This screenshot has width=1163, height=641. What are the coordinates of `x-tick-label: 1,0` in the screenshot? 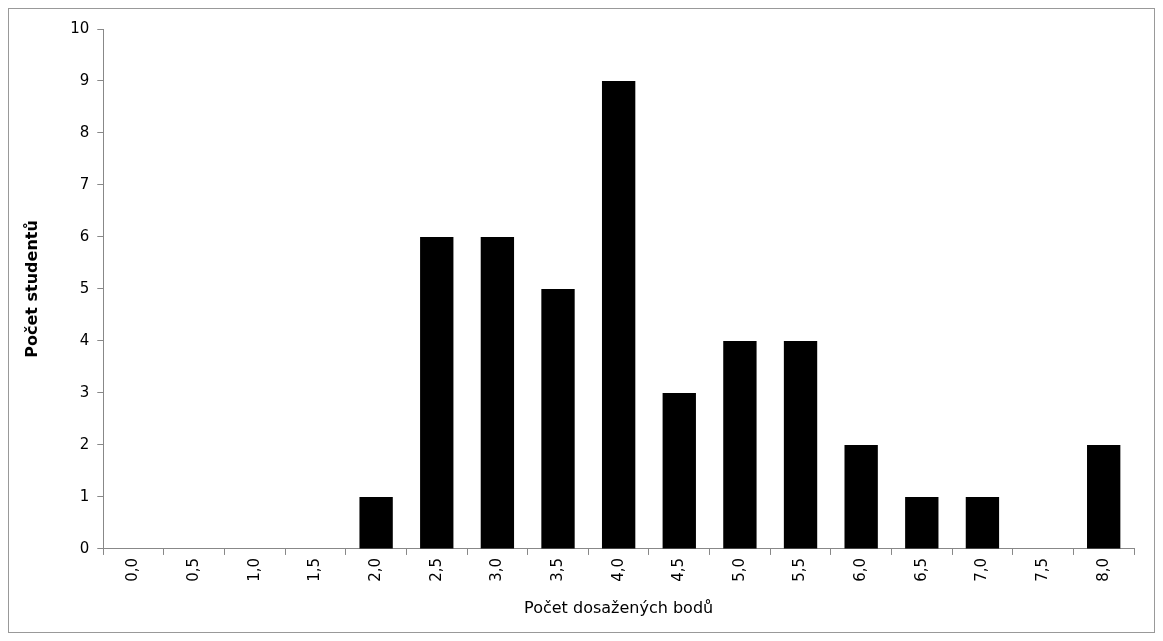 It's located at (253, 569).